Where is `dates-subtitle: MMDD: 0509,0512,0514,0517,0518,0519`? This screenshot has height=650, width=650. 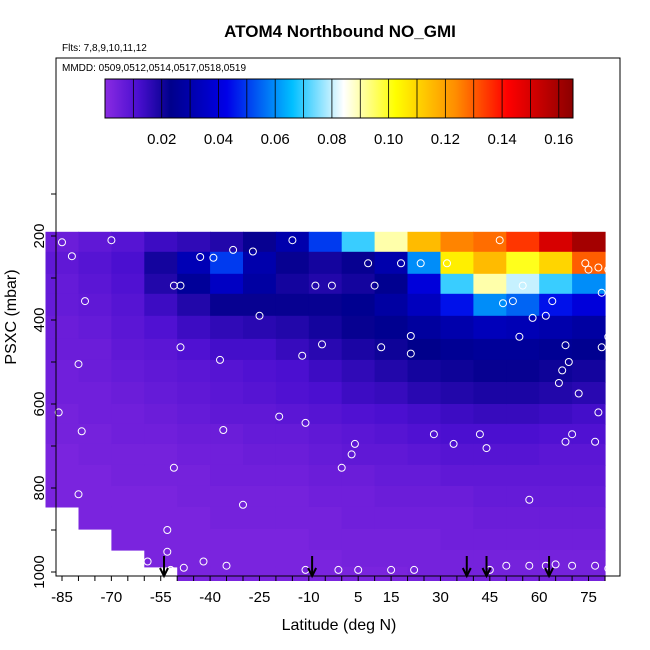 dates-subtitle: MMDD: 0509,0512,0514,0517,0518,0519 is located at coordinates (154, 68).